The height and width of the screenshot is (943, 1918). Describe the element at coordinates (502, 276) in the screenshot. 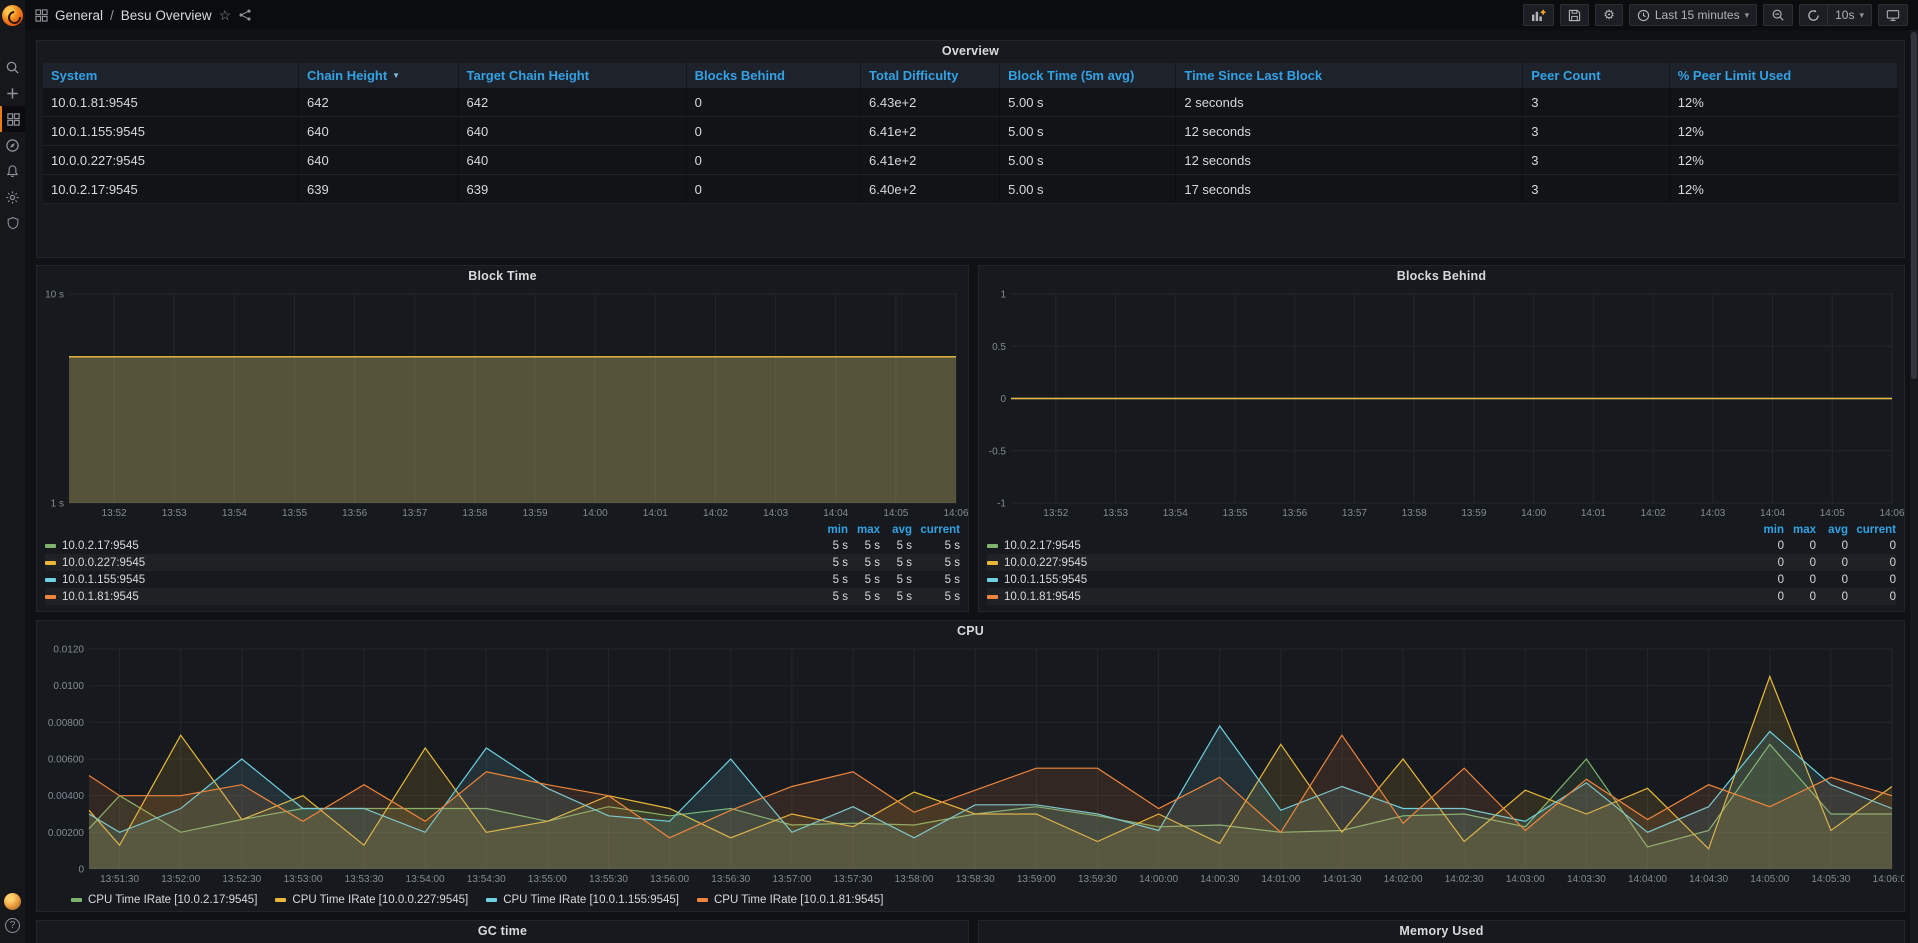

I see `panel-title-block-time: Block Time` at that location.